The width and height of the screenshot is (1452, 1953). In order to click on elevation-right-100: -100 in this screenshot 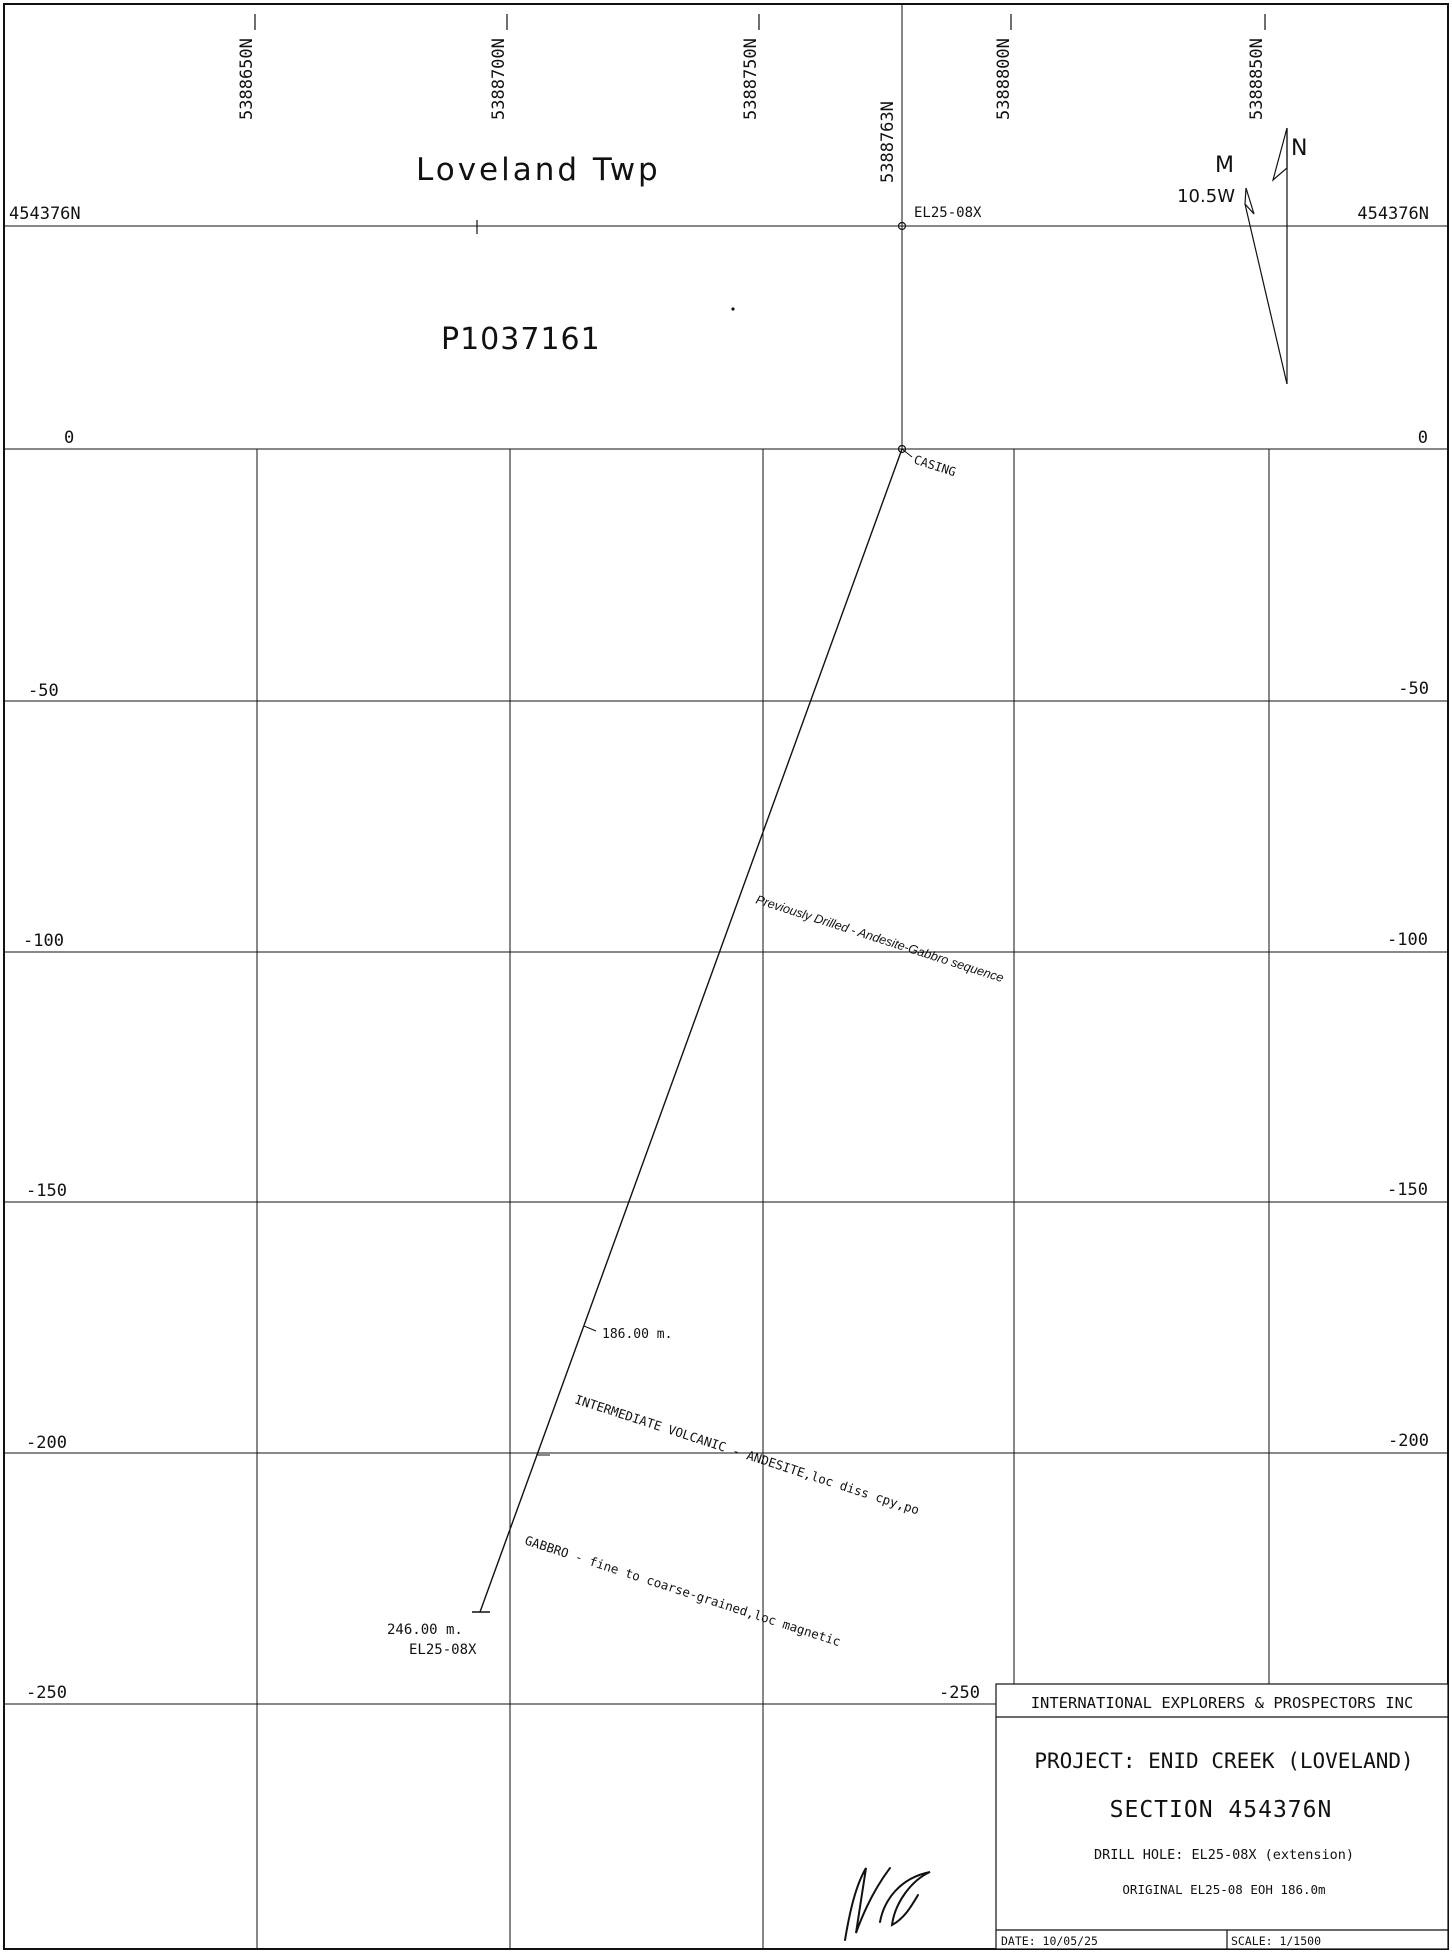, I will do `click(1407, 940)`.